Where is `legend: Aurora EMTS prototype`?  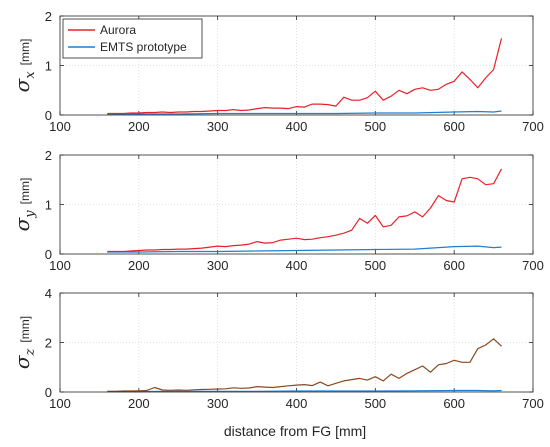 legend: Aurora EMTS prototype is located at coordinates (132, 38).